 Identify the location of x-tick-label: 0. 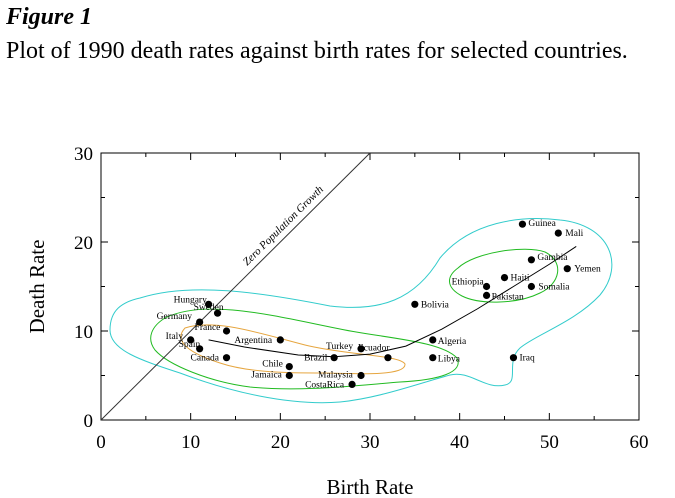
(101, 442).